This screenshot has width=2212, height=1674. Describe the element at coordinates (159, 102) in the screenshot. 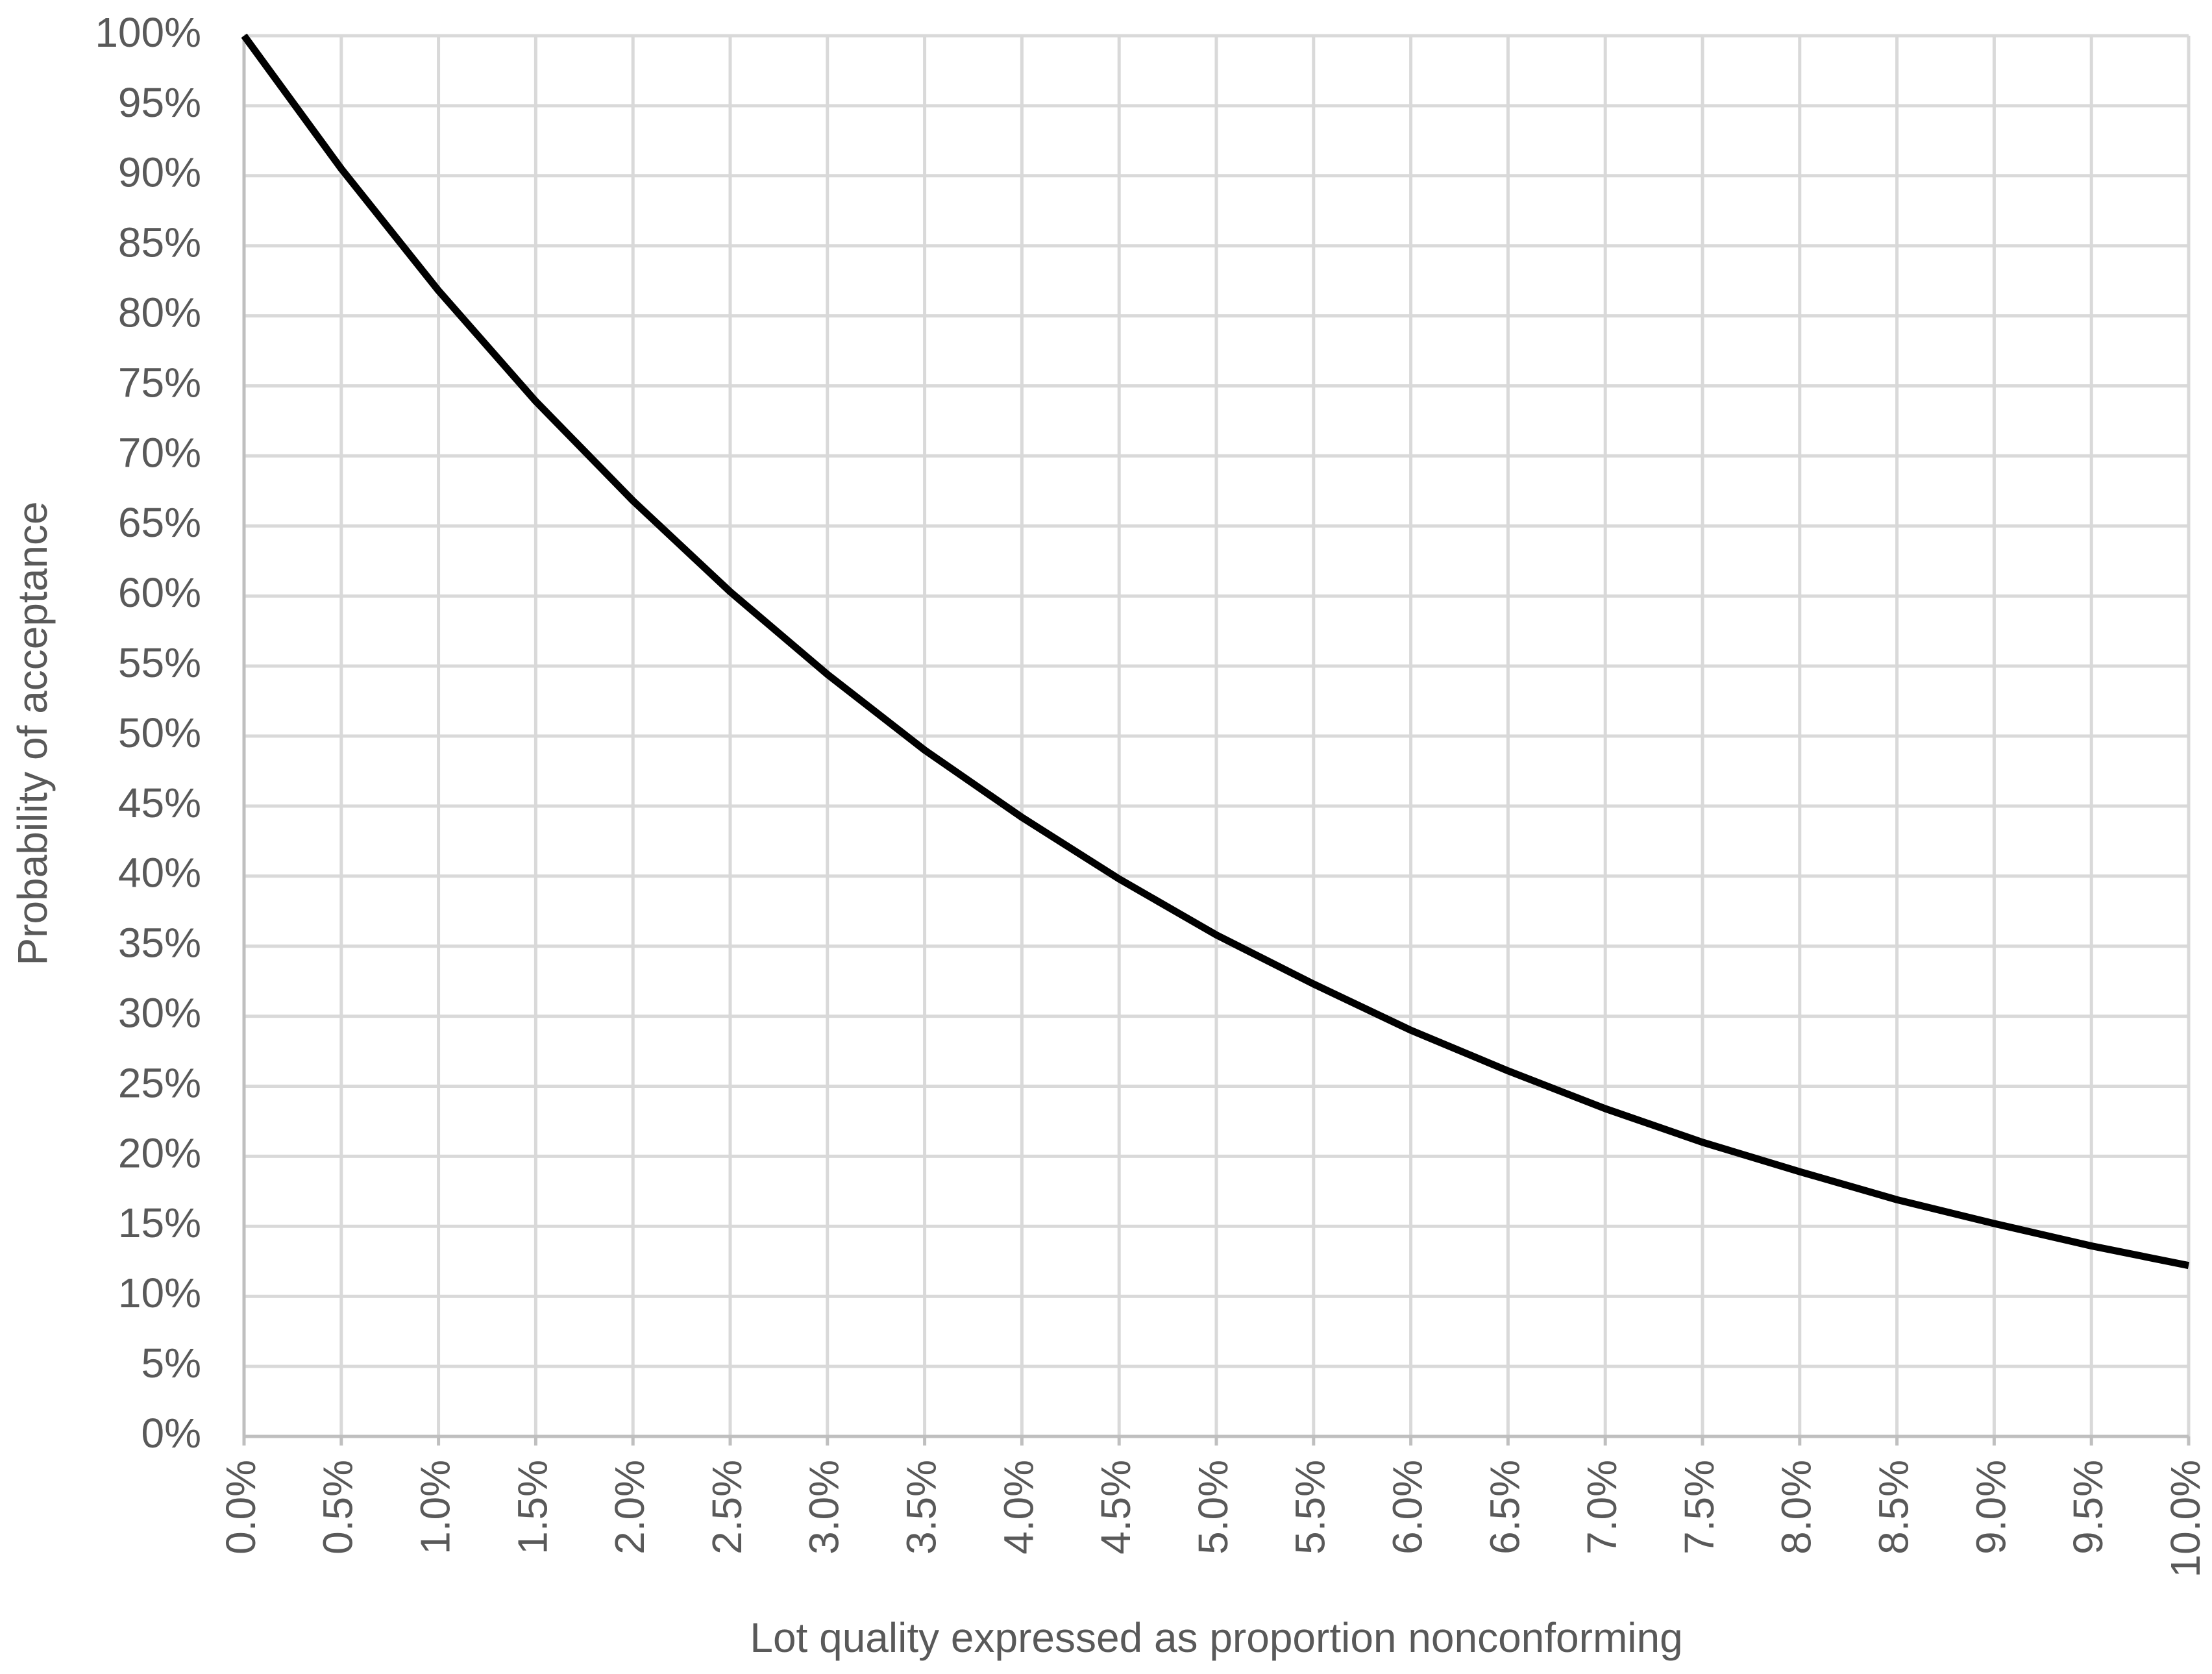

I see `y-tick-label: 95%` at that location.